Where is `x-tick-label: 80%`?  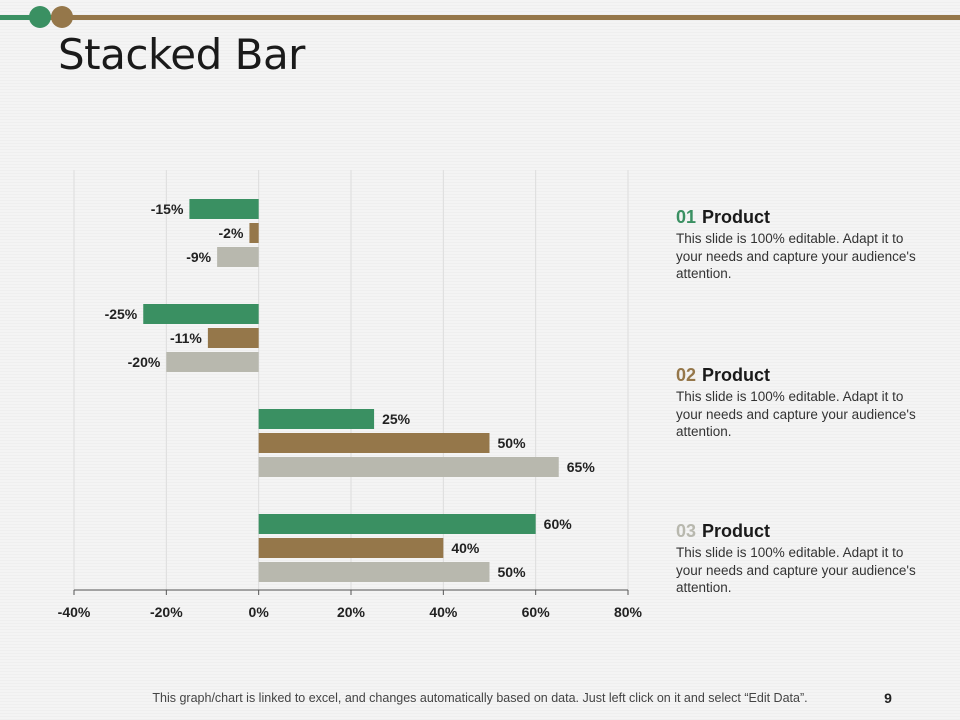
x-tick-label: 80% is located at coordinates (628, 612).